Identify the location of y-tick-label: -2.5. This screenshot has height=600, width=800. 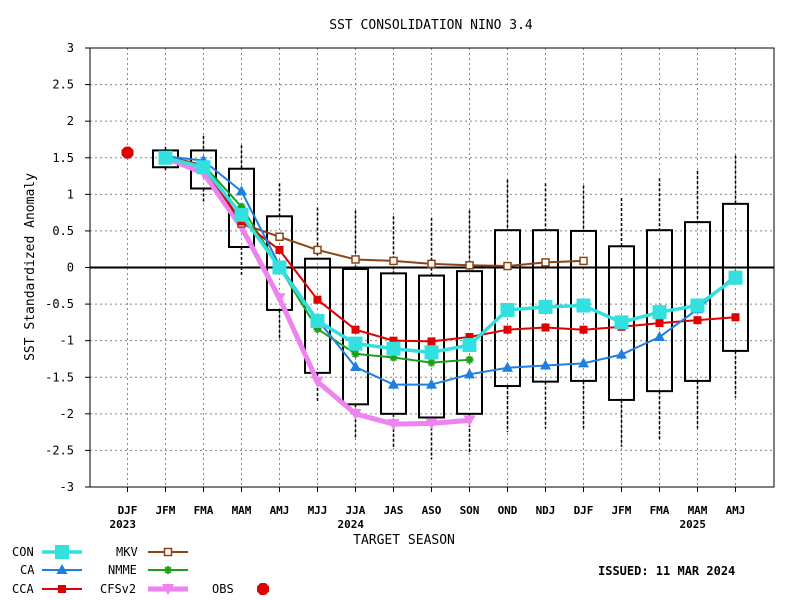
(59, 450).